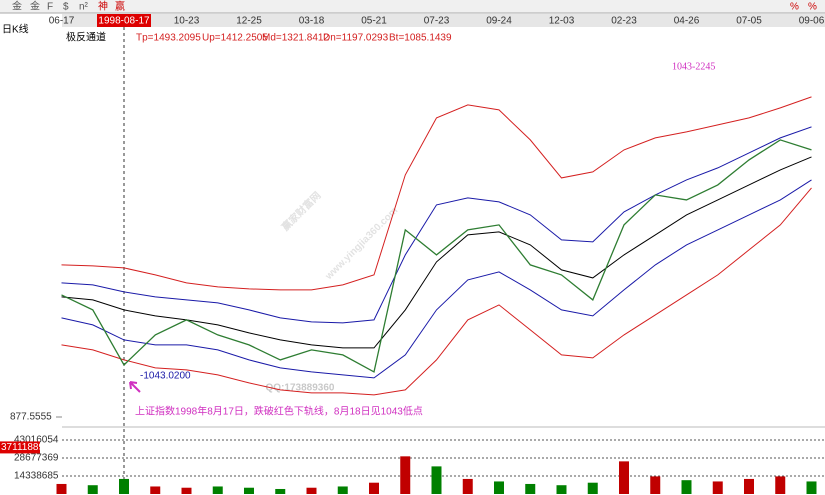  What do you see at coordinates (36, 458) in the screenshot?
I see `y-tick-label: 28677369` at bounding box center [36, 458].